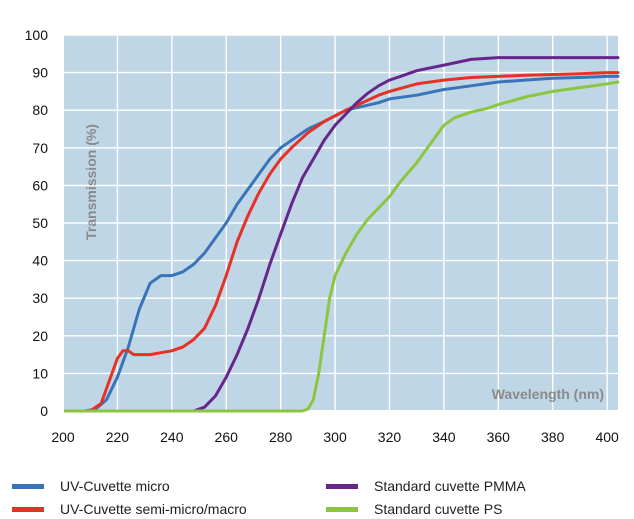 Image resolution: width=634 pixels, height=519 pixels. What do you see at coordinates (444, 437) in the screenshot?
I see `x-tick-label: 340` at bounding box center [444, 437].